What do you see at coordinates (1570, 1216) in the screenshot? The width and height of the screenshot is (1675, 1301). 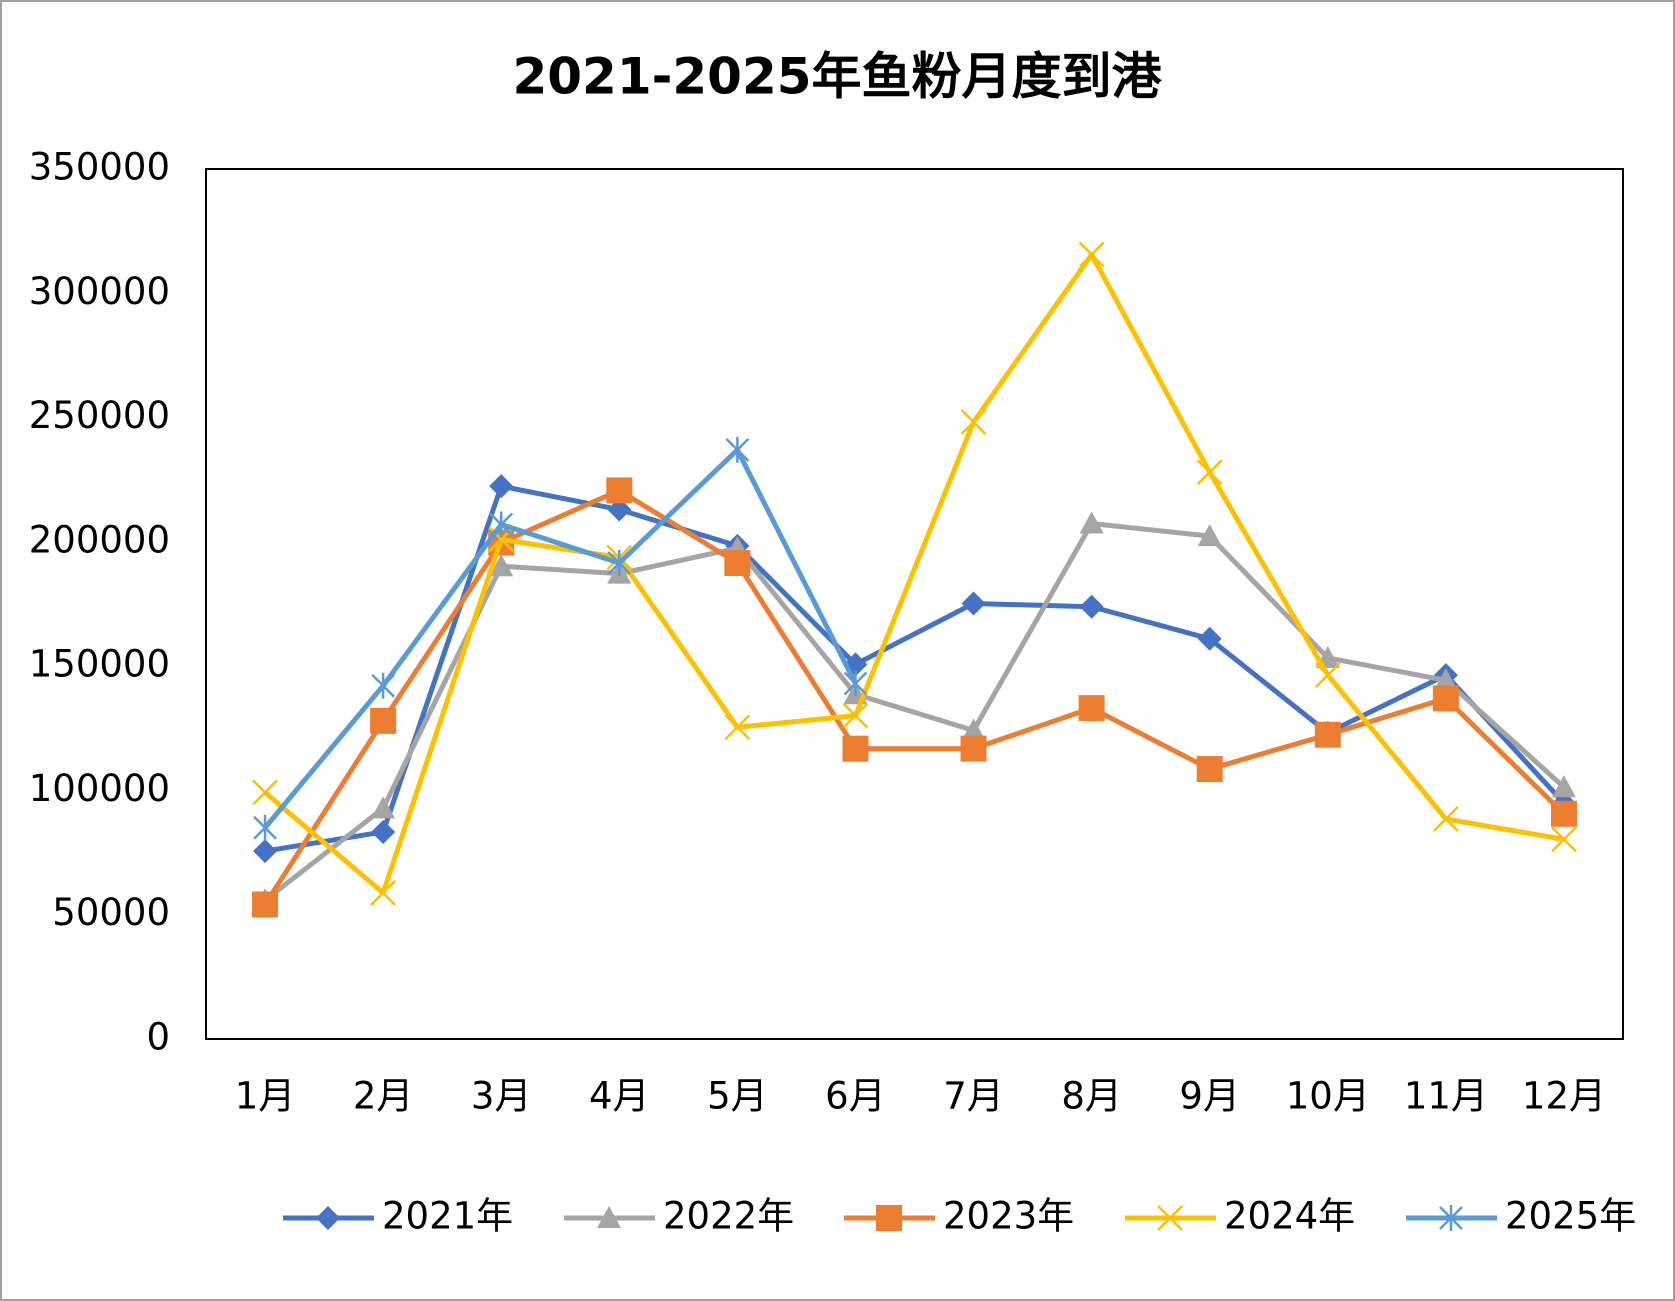 I see `legend-label: 2025年` at bounding box center [1570, 1216].